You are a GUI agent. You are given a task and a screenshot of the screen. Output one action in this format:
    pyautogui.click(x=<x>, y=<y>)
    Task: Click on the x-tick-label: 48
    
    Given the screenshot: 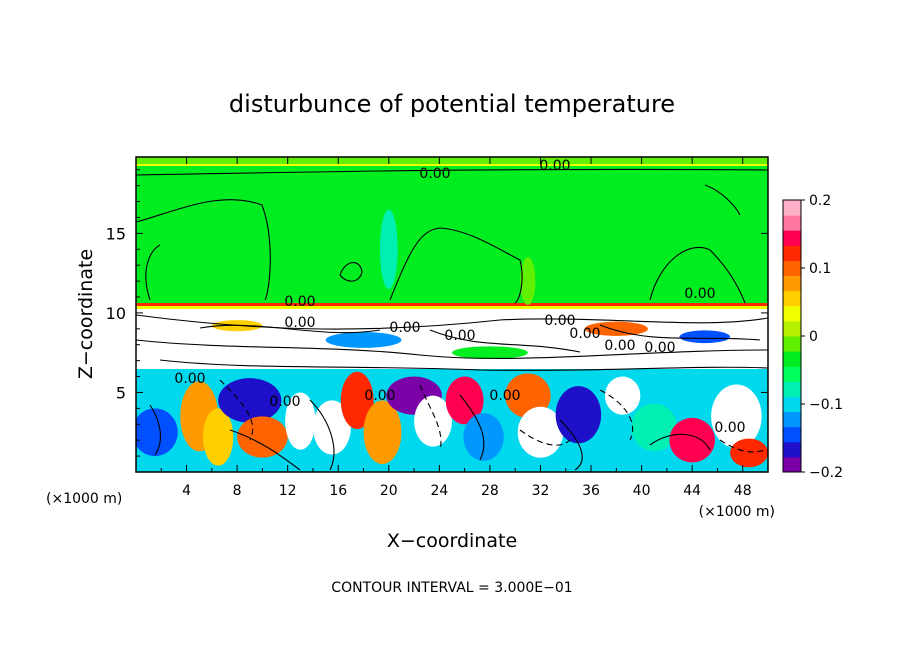 What is the action you would take?
    pyautogui.click(x=743, y=491)
    